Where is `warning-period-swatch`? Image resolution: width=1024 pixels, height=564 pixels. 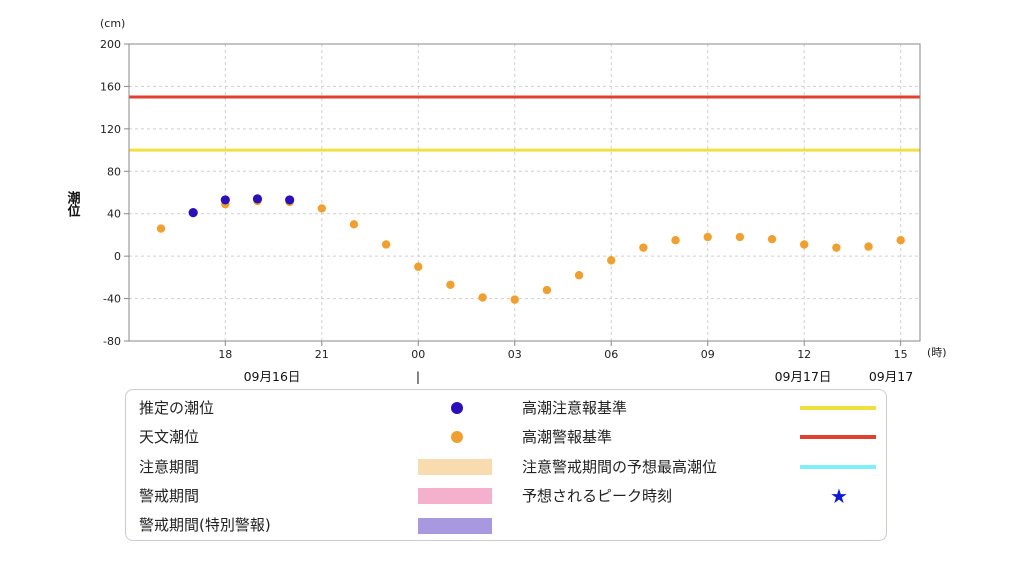
warning-period-swatch is located at coordinates (455, 496).